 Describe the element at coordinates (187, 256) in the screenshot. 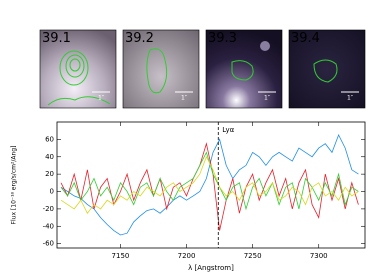

I see `x-tick-label: 7200` at that location.